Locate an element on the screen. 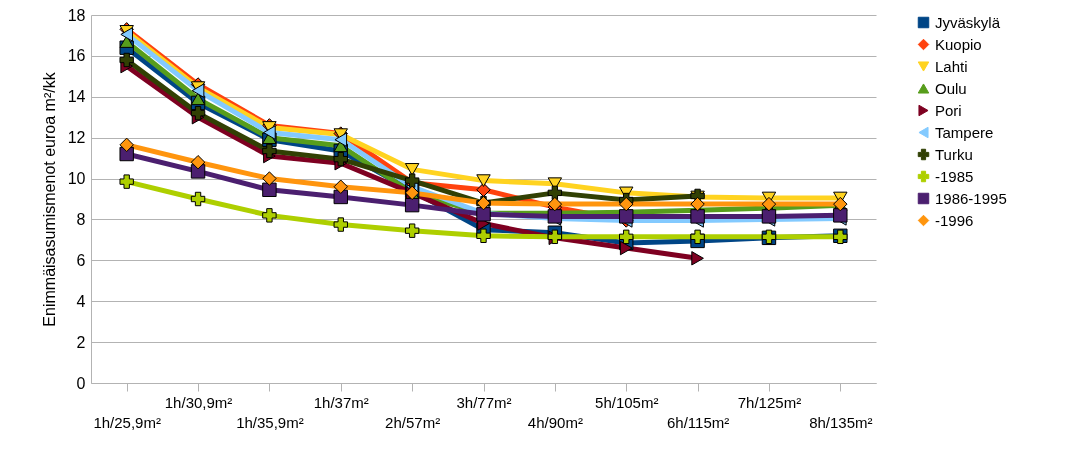  y-tick-label: 12 is located at coordinates (76, 138).